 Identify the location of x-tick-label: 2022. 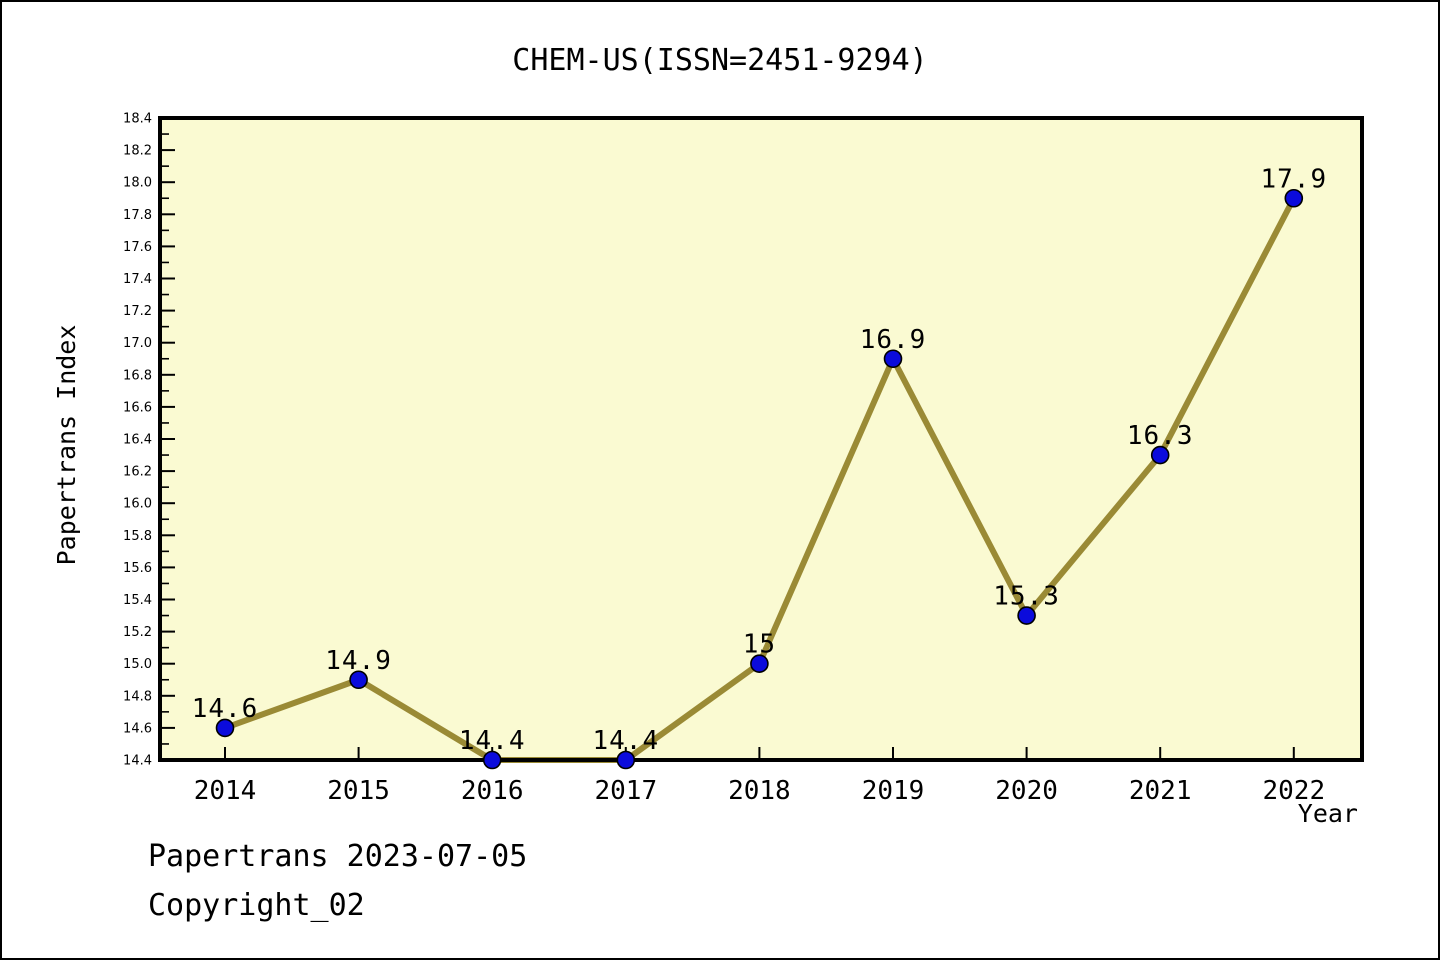
(1293, 791).